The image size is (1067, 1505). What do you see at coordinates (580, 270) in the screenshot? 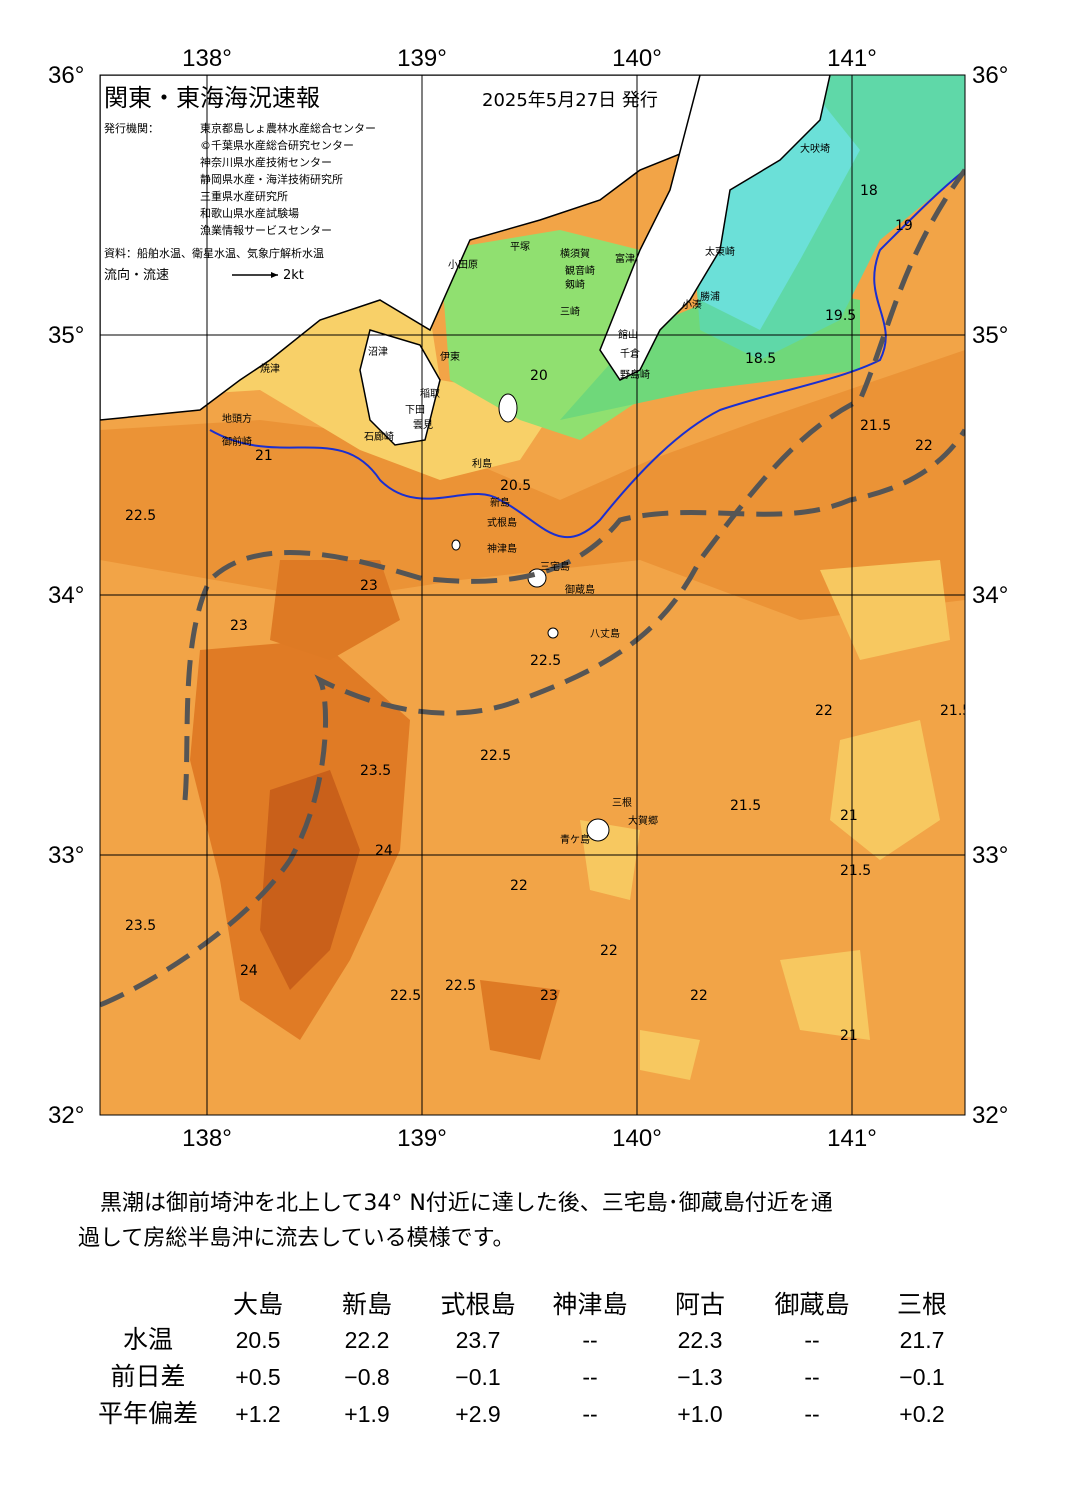
I see `place-label: 観音崎` at bounding box center [580, 270].